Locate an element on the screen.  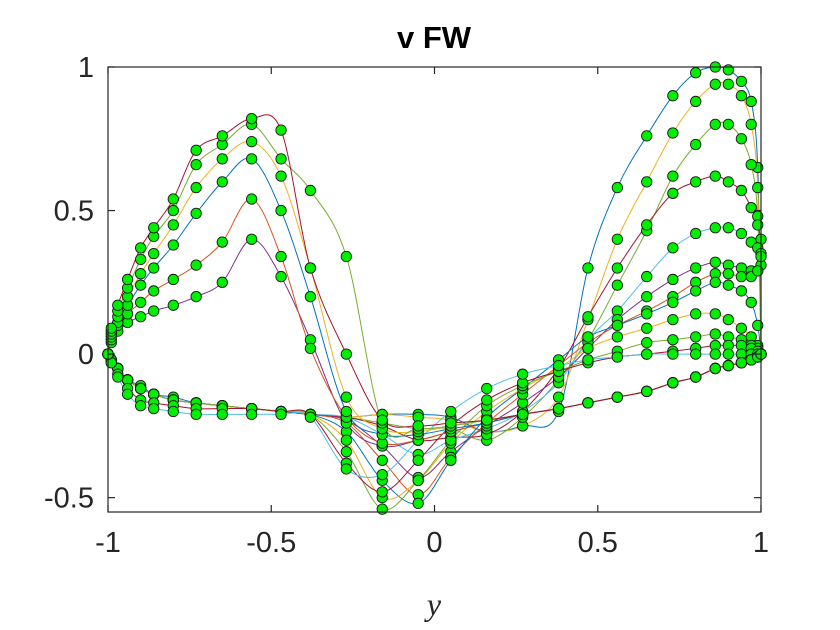
x-axis-label: y is located at coordinates (433, 604).